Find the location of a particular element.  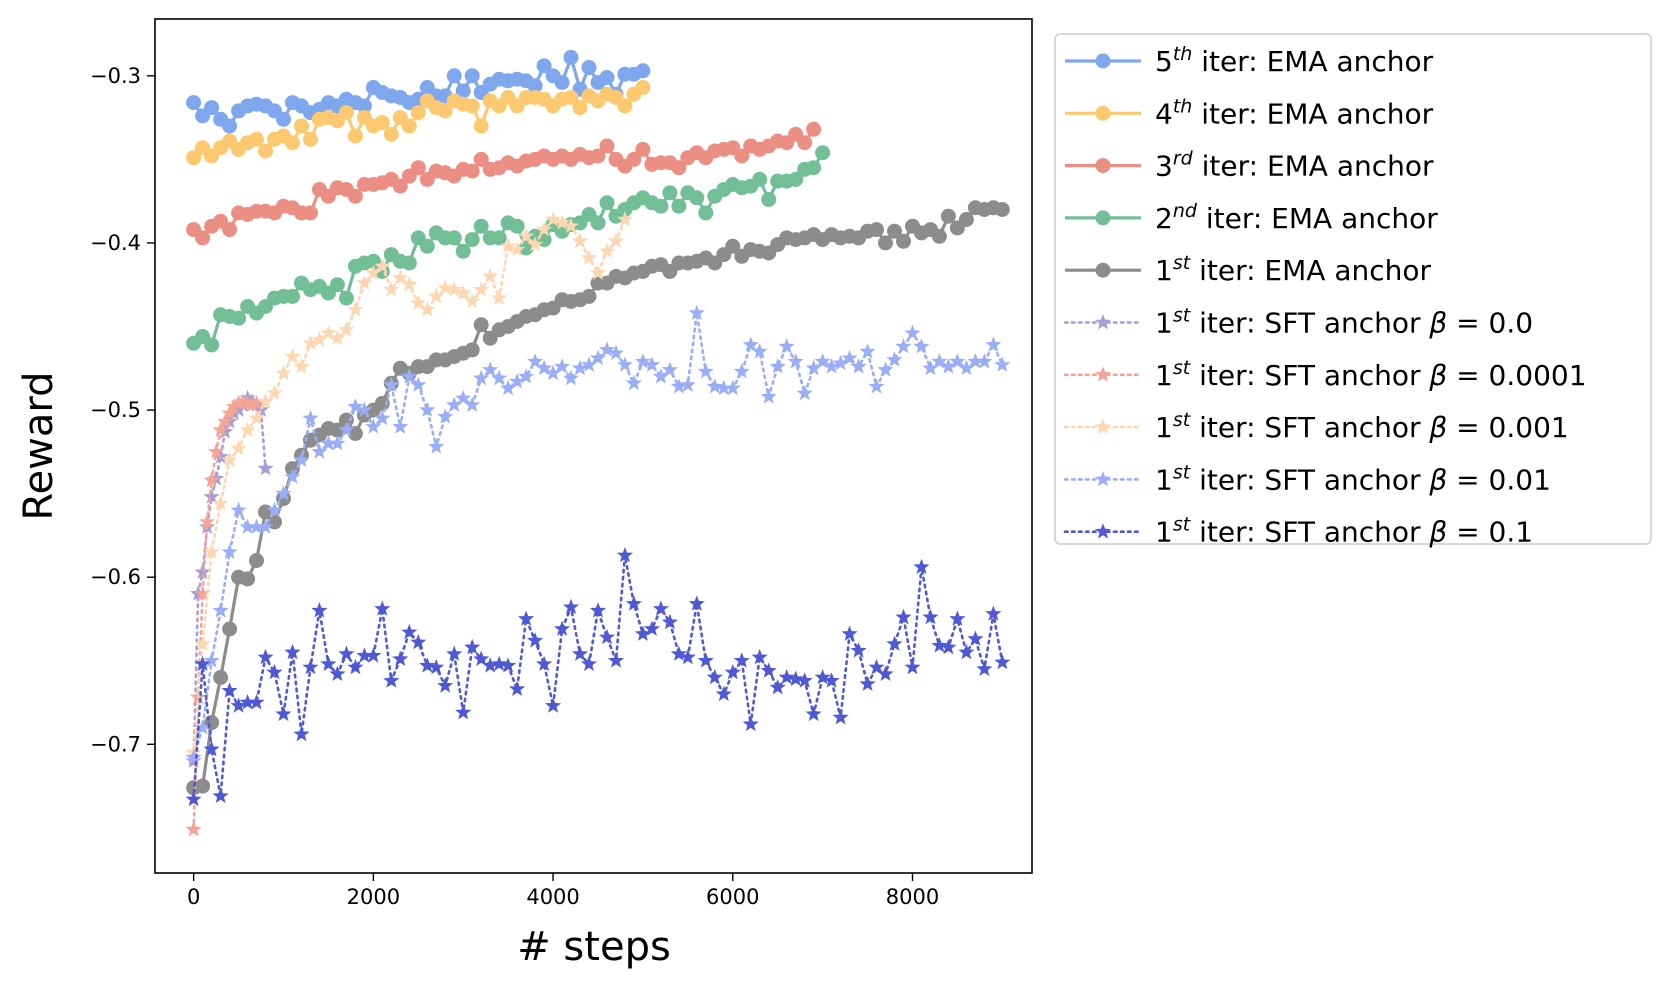

y-tick-label: −0.7 is located at coordinates (115, 744).